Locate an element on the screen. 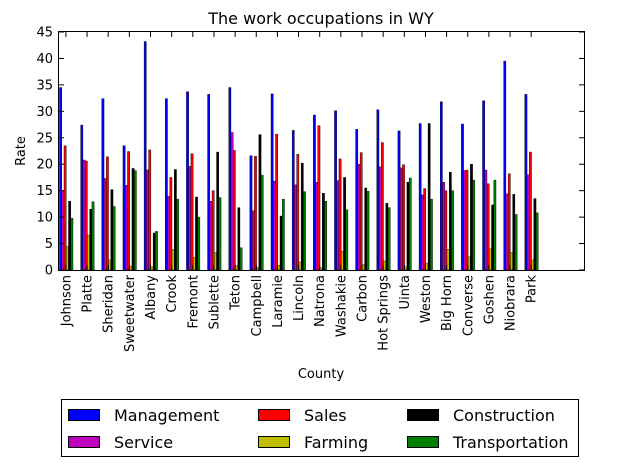 This screenshot has height=471, width=624. bar-construction-washakie is located at coordinates (344, 224).